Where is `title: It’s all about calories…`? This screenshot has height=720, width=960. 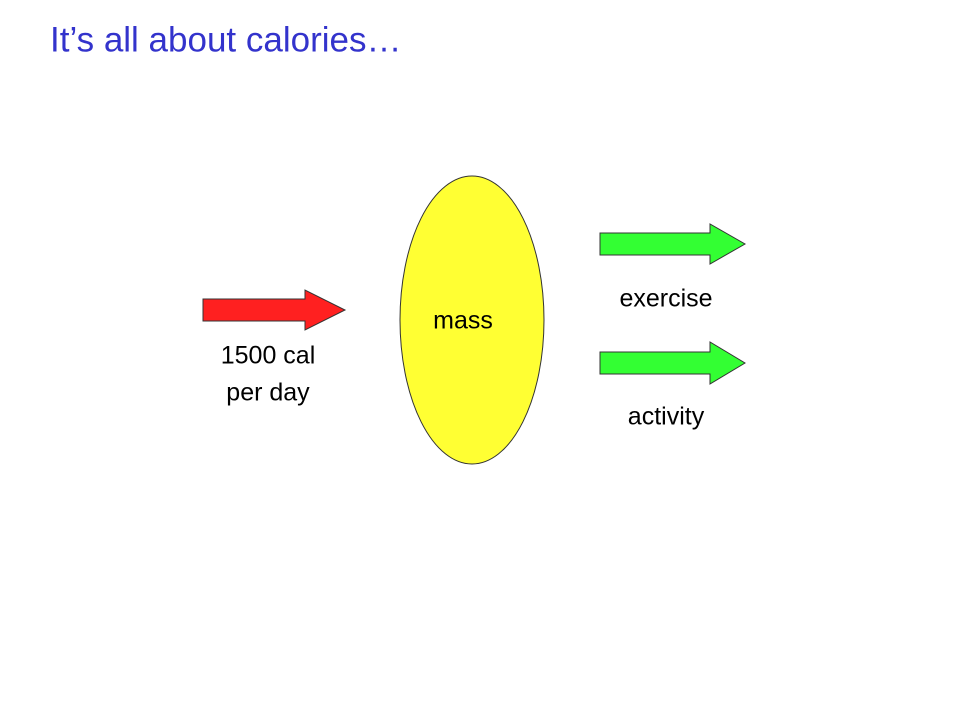 title: It’s all about calories… is located at coordinates (225, 39).